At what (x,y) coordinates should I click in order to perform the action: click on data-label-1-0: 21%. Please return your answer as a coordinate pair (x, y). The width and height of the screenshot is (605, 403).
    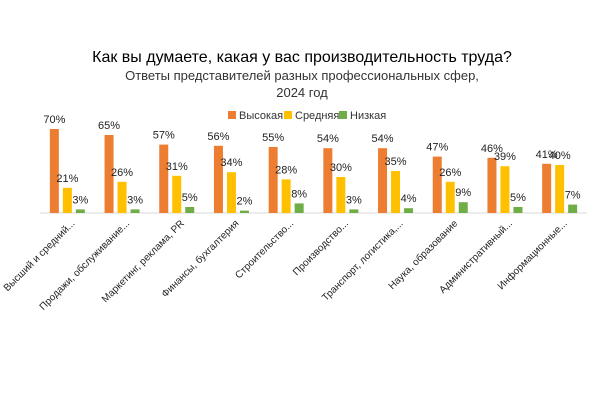
    Looking at the image, I should click on (67, 179).